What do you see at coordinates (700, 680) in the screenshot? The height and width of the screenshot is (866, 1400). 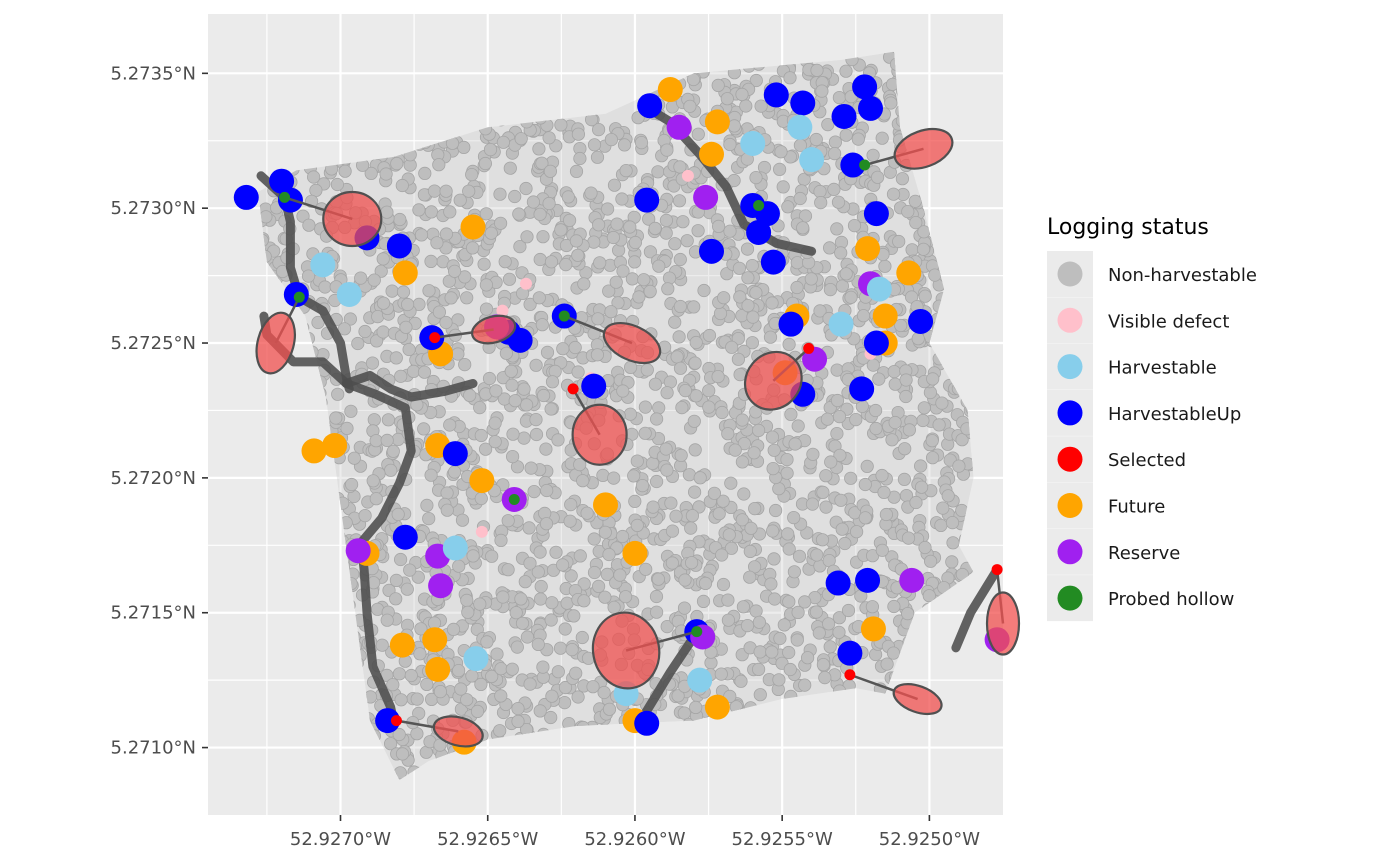 I see `tree-harvestable` at bounding box center [700, 680].